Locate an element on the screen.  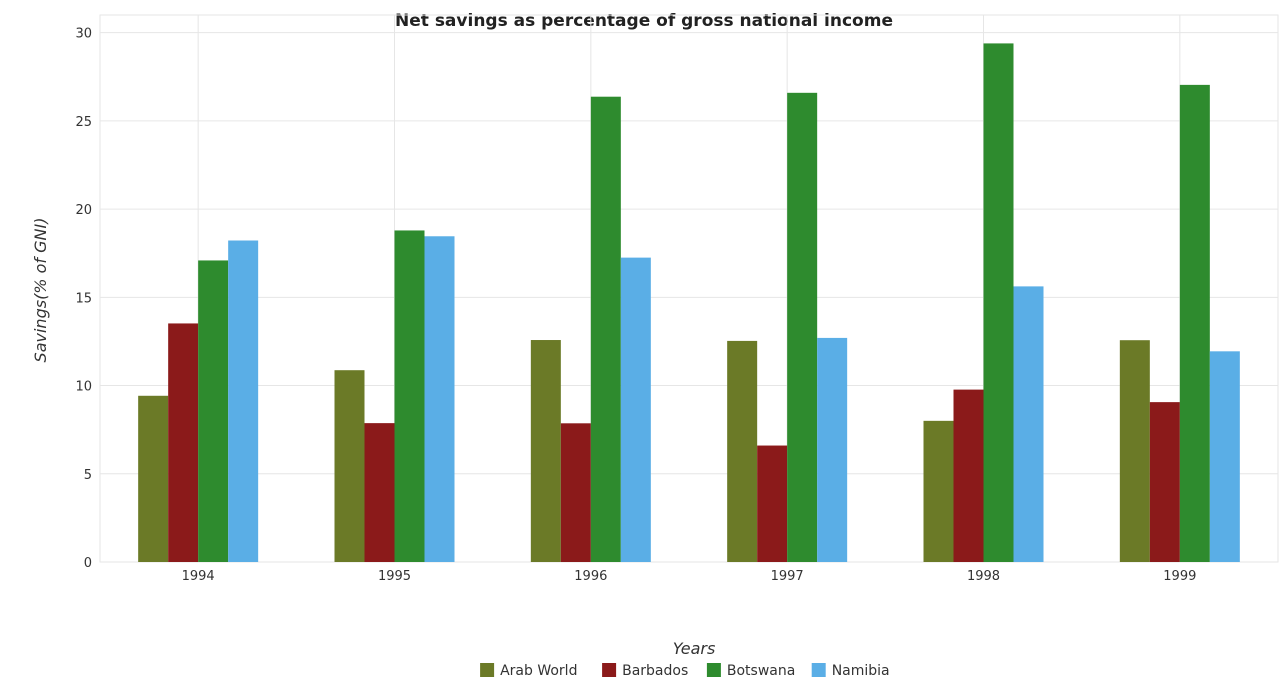
y-tick-label: 20 is located at coordinates (83, 210).